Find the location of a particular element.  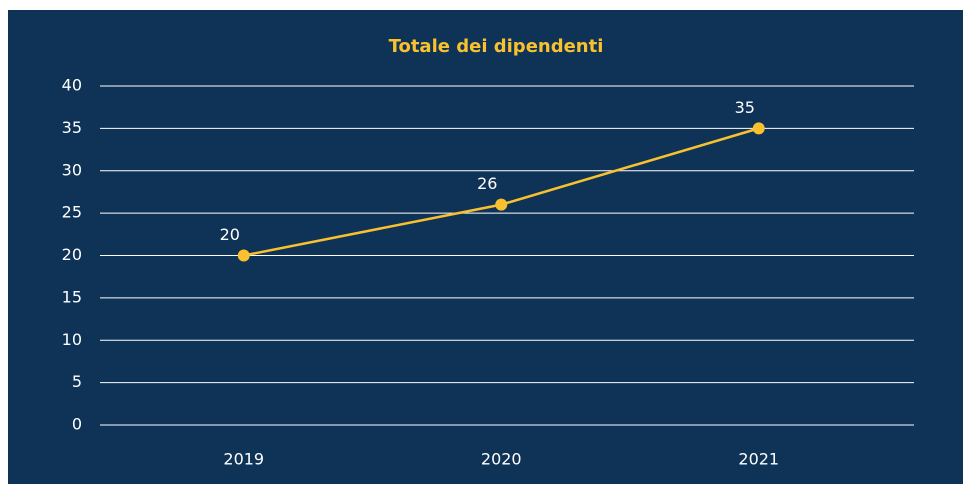

y-tick-label: 40 is located at coordinates (72, 85).